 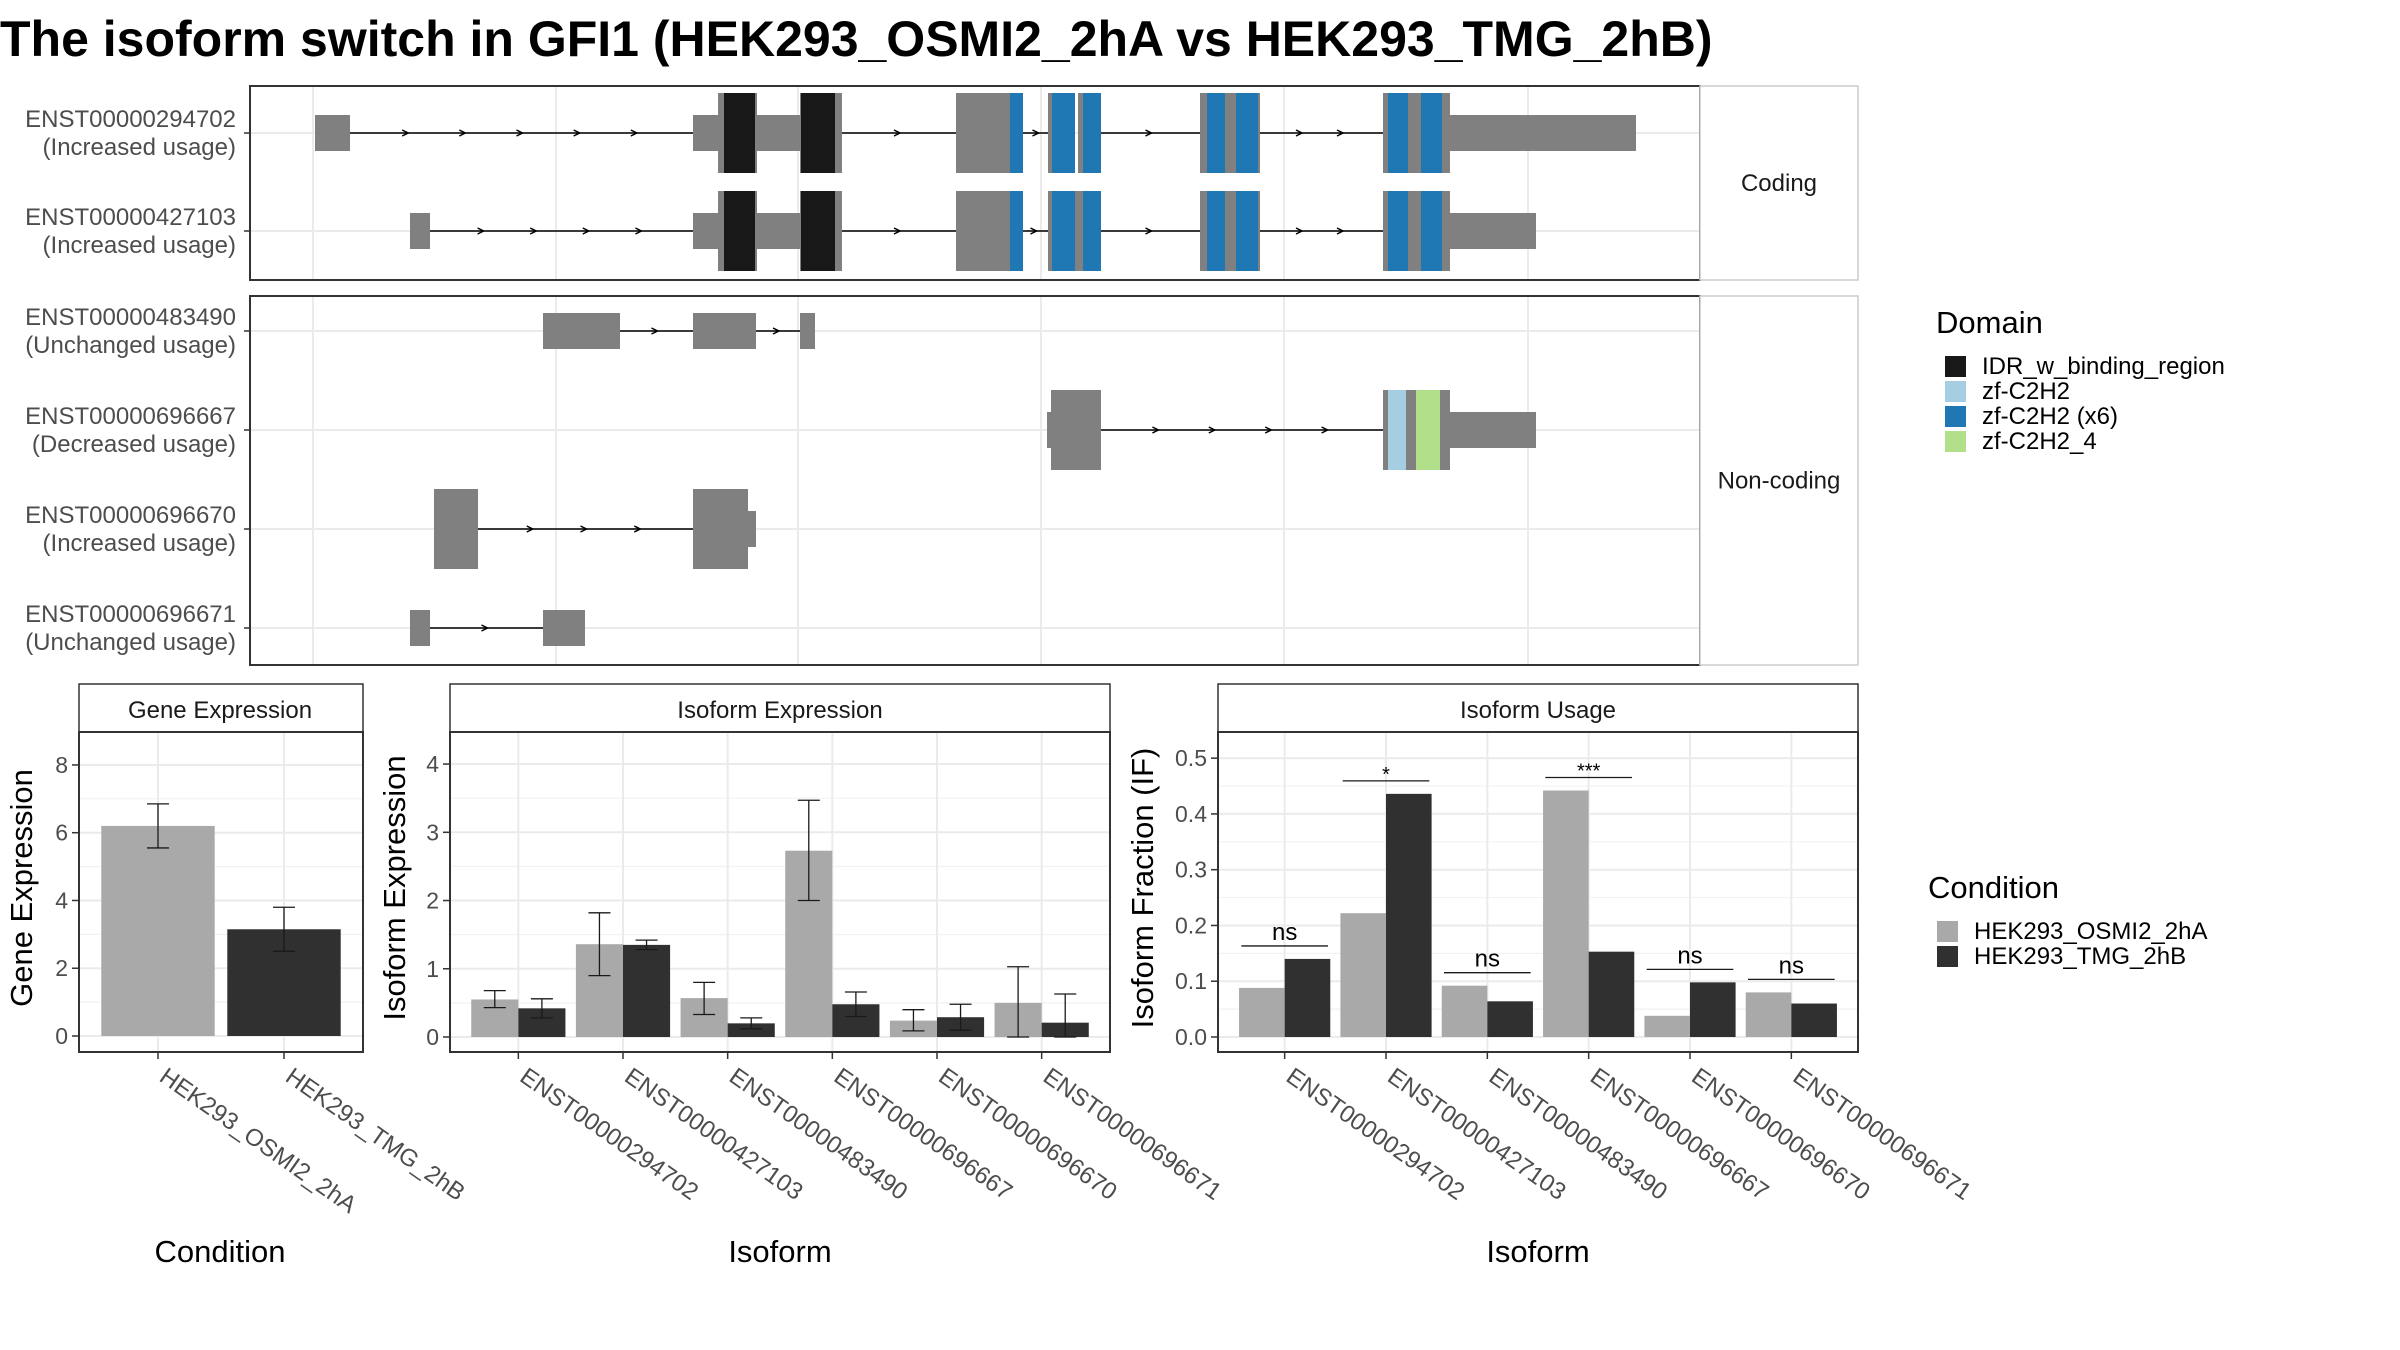 What do you see at coordinates (1779, 481) in the screenshot?
I see `facet-strip-label: Non-coding` at bounding box center [1779, 481].